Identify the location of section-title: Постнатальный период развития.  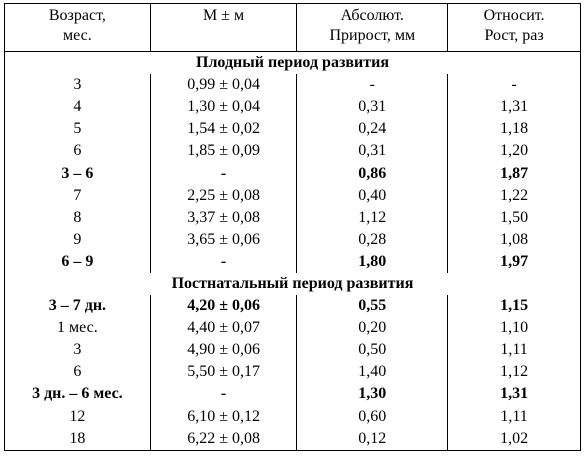
(292, 283).